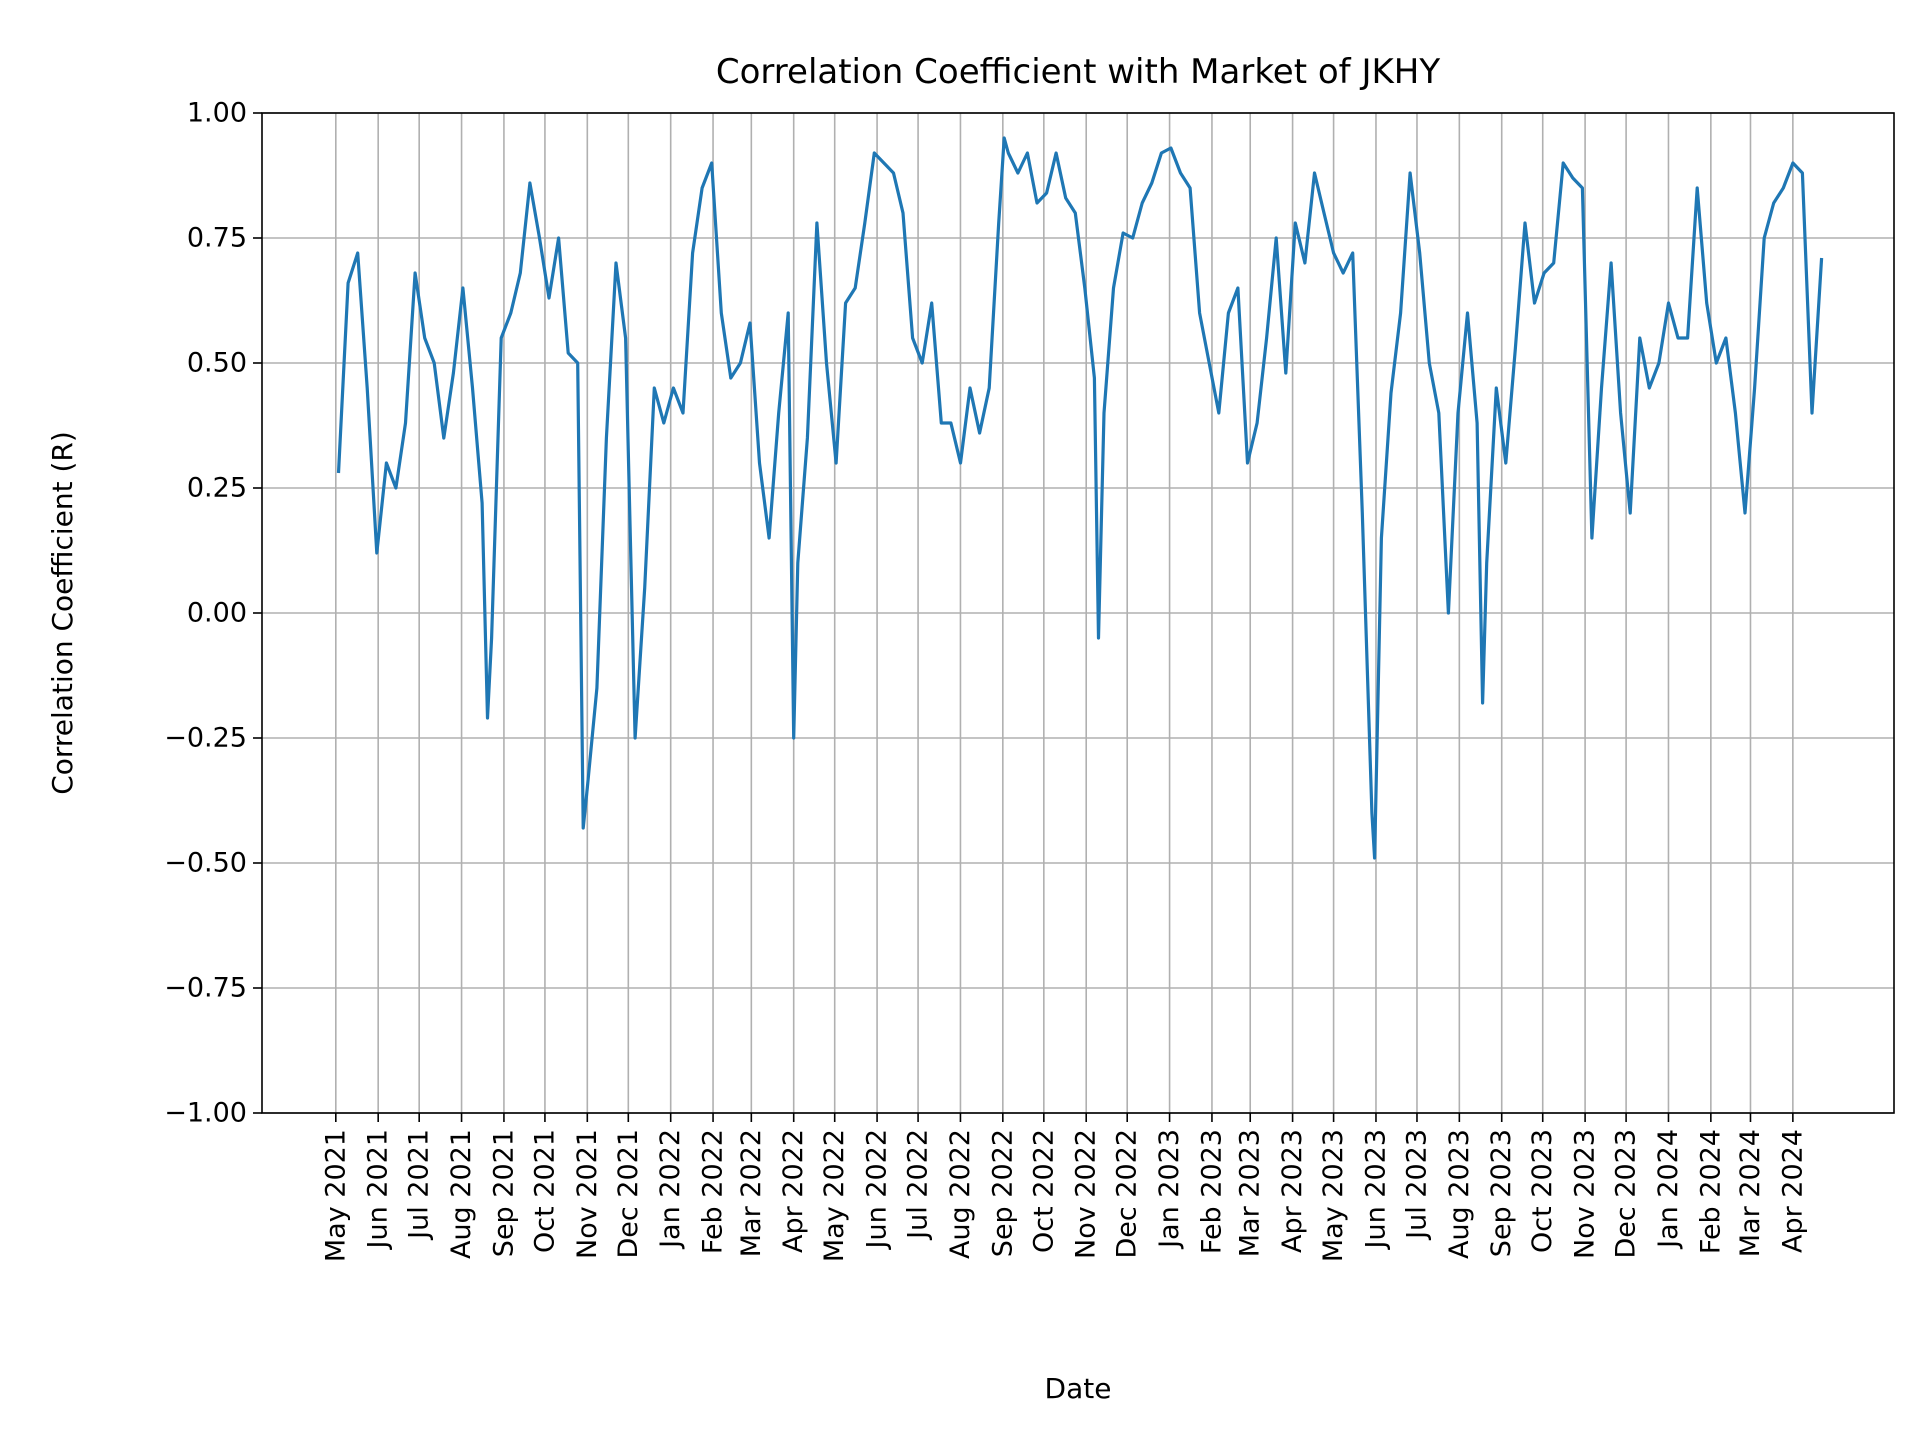 Image resolution: width=1920 pixels, height=1440 pixels. What do you see at coordinates (378, 1189) in the screenshot?
I see `x-tick-label: Jun 2021` at bounding box center [378, 1189].